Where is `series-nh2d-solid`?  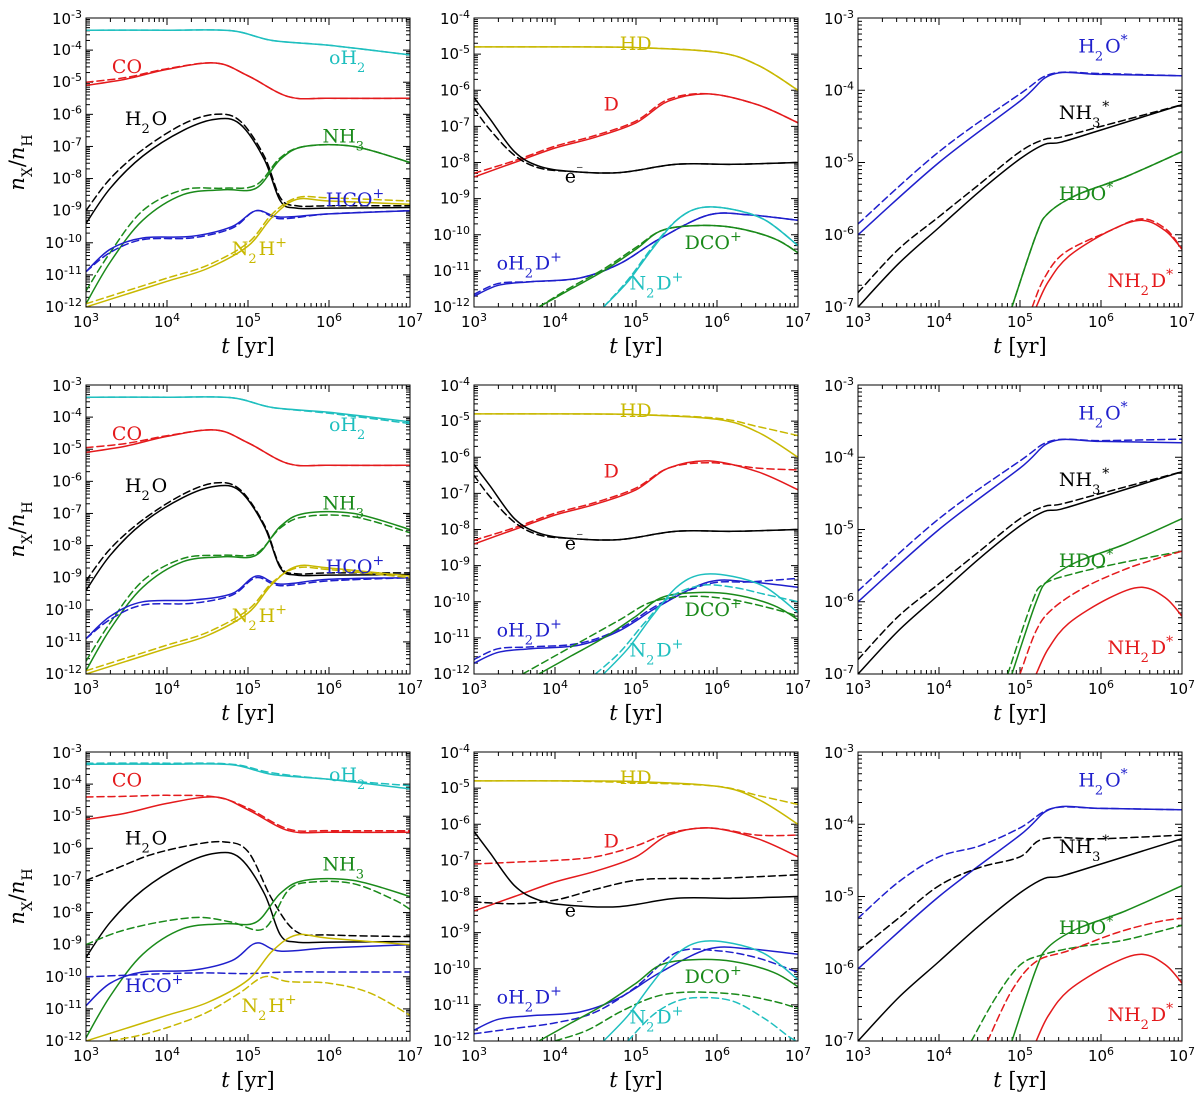 series-nh2d-solid is located at coordinates (1108, 997).